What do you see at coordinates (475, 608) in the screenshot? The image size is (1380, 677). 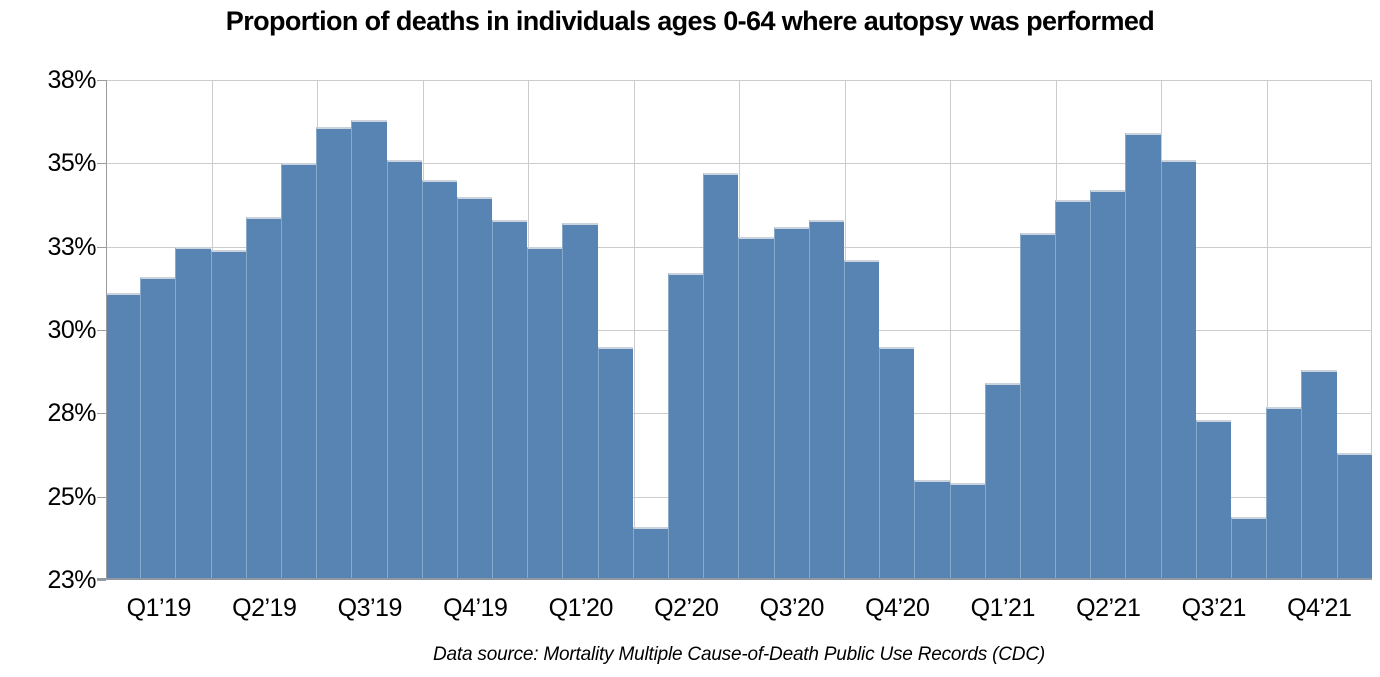 I see `x-tick-label: Q4’19` at bounding box center [475, 608].